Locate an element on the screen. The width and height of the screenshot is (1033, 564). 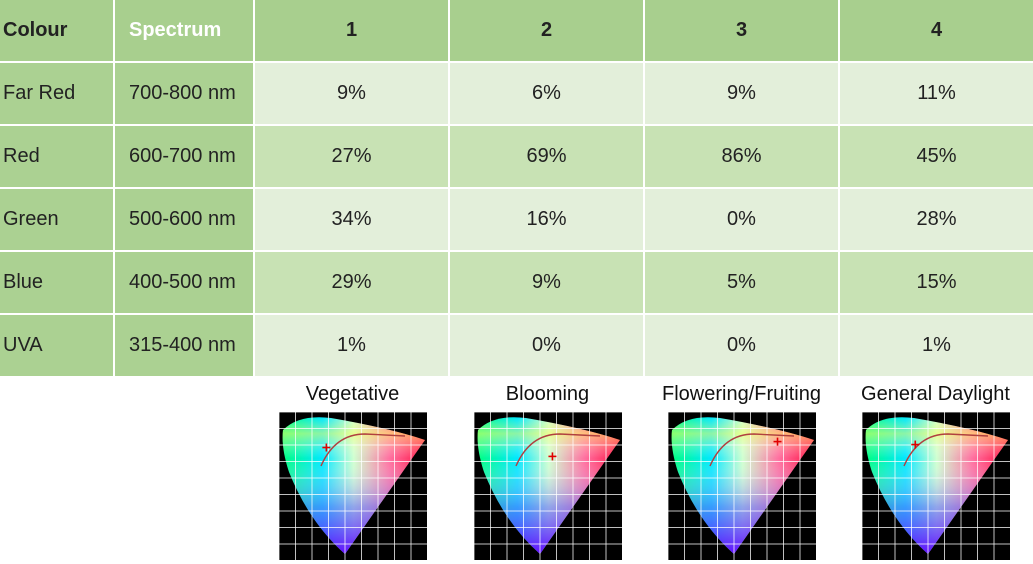
value-cell: 15% is located at coordinates (936, 282).